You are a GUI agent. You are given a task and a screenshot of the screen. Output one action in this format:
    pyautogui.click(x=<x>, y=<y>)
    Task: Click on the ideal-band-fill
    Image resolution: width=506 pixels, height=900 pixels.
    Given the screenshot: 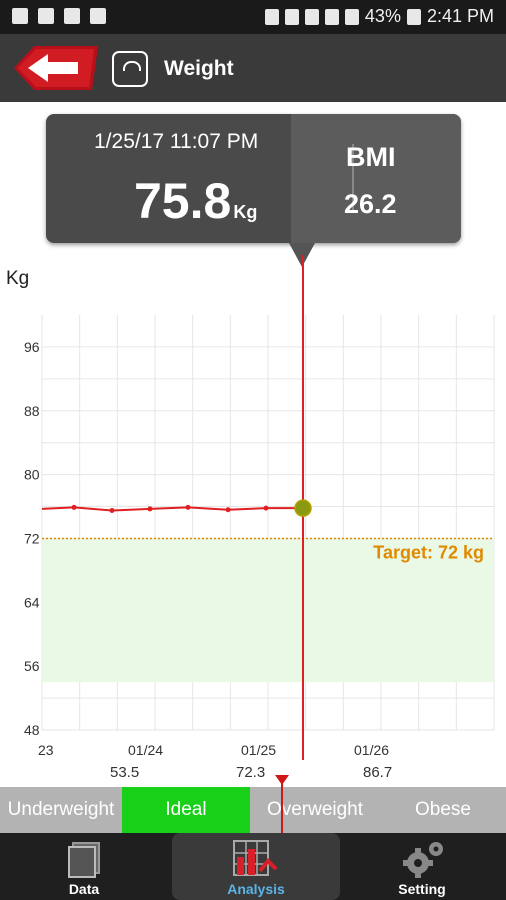 What is the action you would take?
    pyautogui.click(x=268, y=610)
    